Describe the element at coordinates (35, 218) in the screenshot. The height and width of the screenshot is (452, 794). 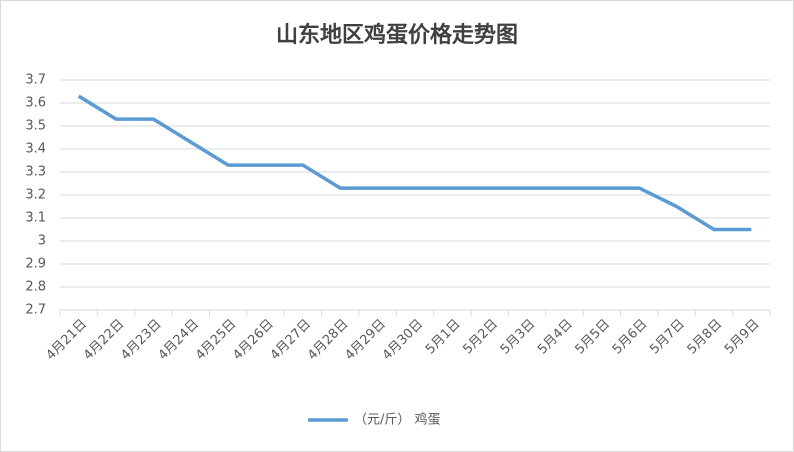
I see `y-tick-label: 3.1` at that location.